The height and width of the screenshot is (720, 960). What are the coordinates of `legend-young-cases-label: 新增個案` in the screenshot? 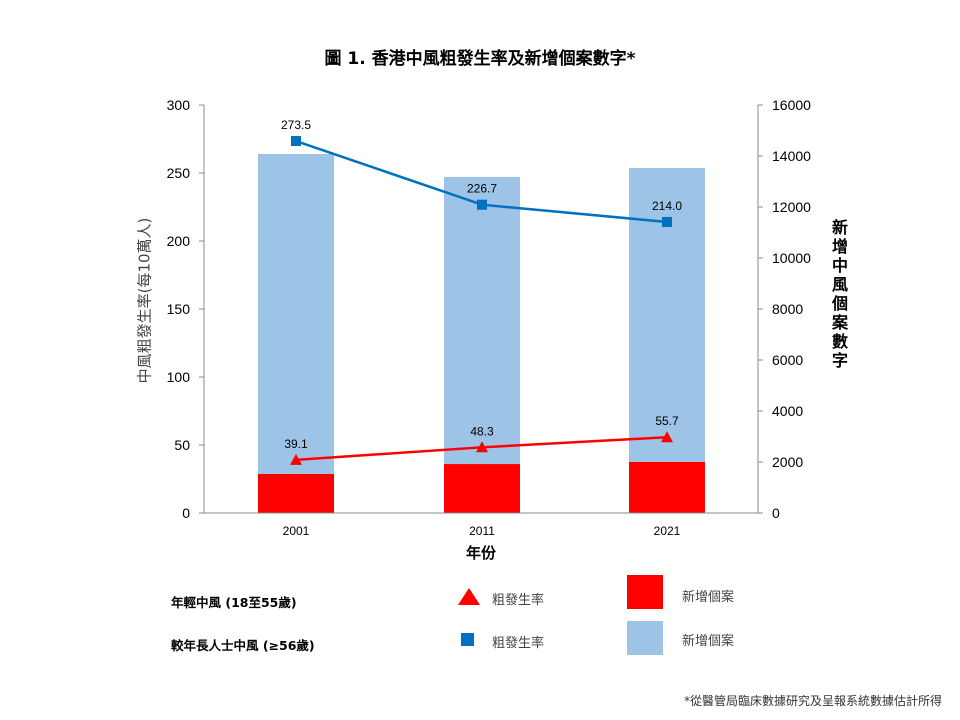 It's located at (708, 597).